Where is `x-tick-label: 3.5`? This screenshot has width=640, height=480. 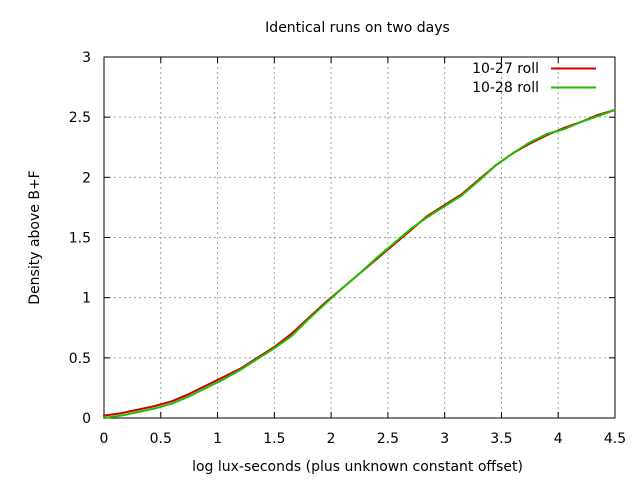 x-tick-label: 3.5 is located at coordinates (501, 439).